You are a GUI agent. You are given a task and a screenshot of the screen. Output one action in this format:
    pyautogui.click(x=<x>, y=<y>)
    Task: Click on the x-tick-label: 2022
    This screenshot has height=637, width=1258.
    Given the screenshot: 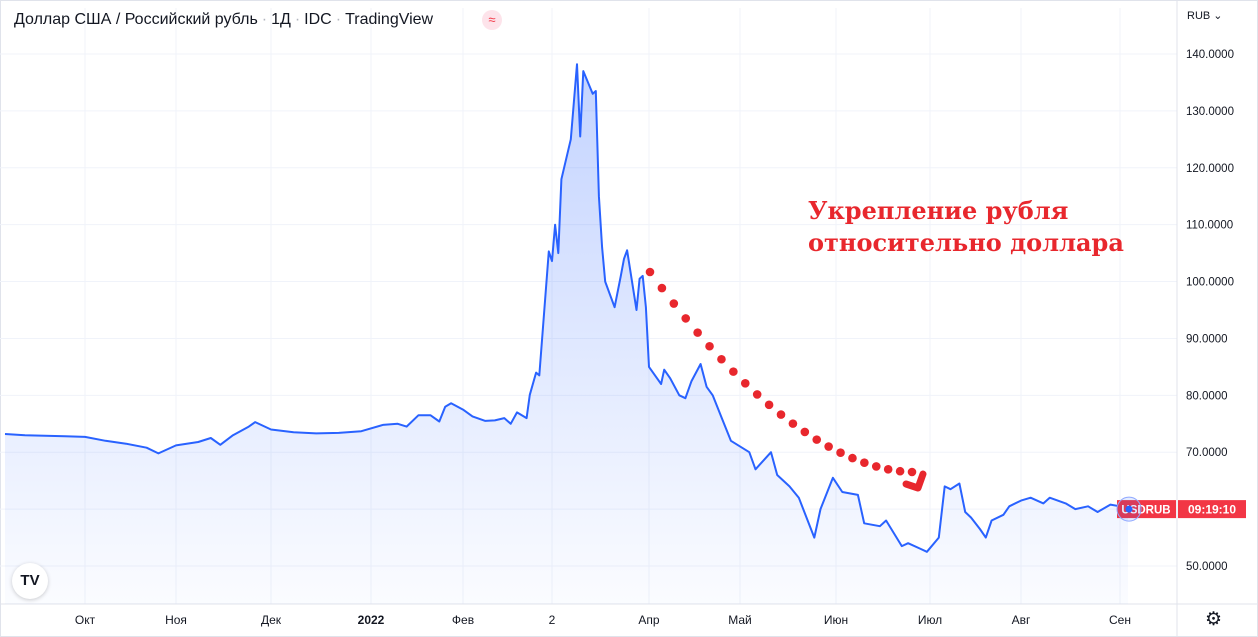 What is the action you would take?
    pyautogui.click(x=371, y=620)
    